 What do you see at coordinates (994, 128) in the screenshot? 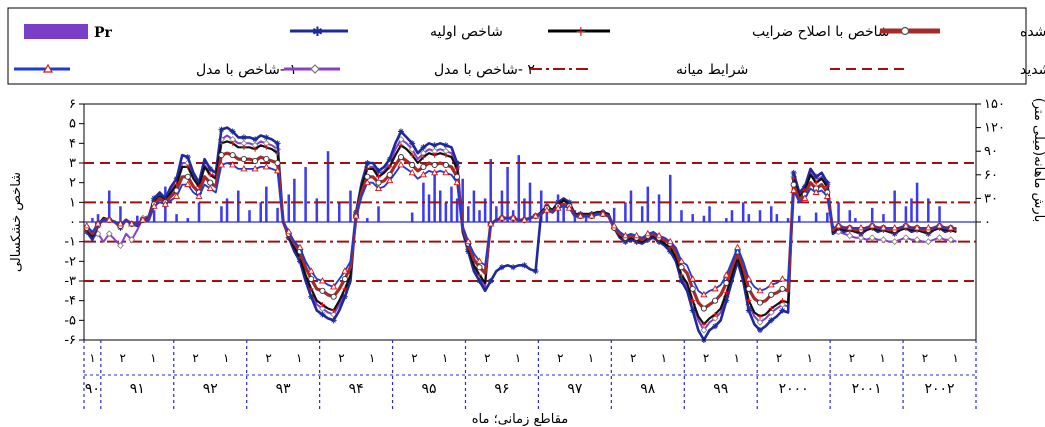
I see `y-right-tick-label: ۱۲۰` at bounding box center [994, 128].